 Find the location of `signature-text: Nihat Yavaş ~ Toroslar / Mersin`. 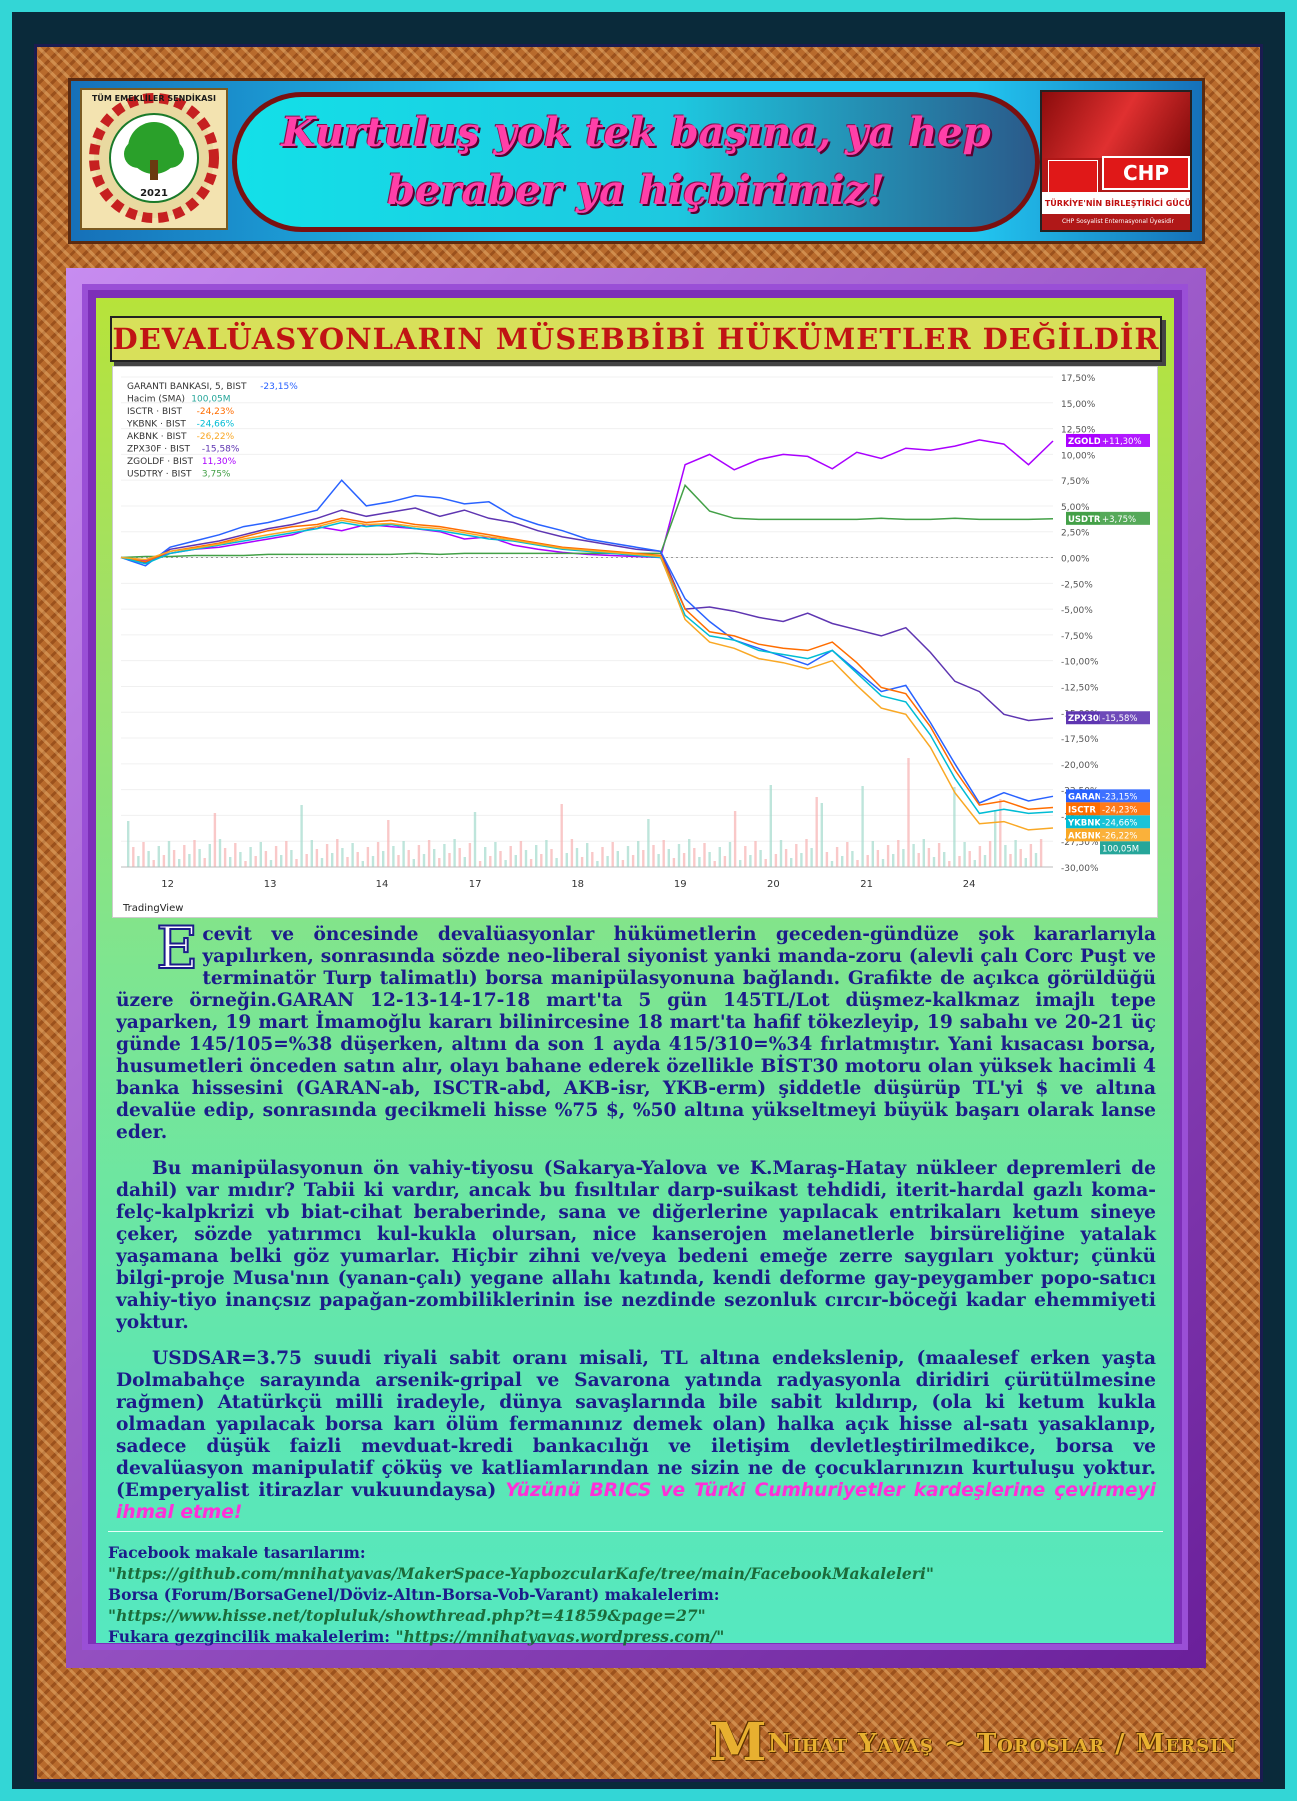

signature-text: Nihat Yavaş ~ Toroslar / Mersin is located at coordinates (1002, 1744).